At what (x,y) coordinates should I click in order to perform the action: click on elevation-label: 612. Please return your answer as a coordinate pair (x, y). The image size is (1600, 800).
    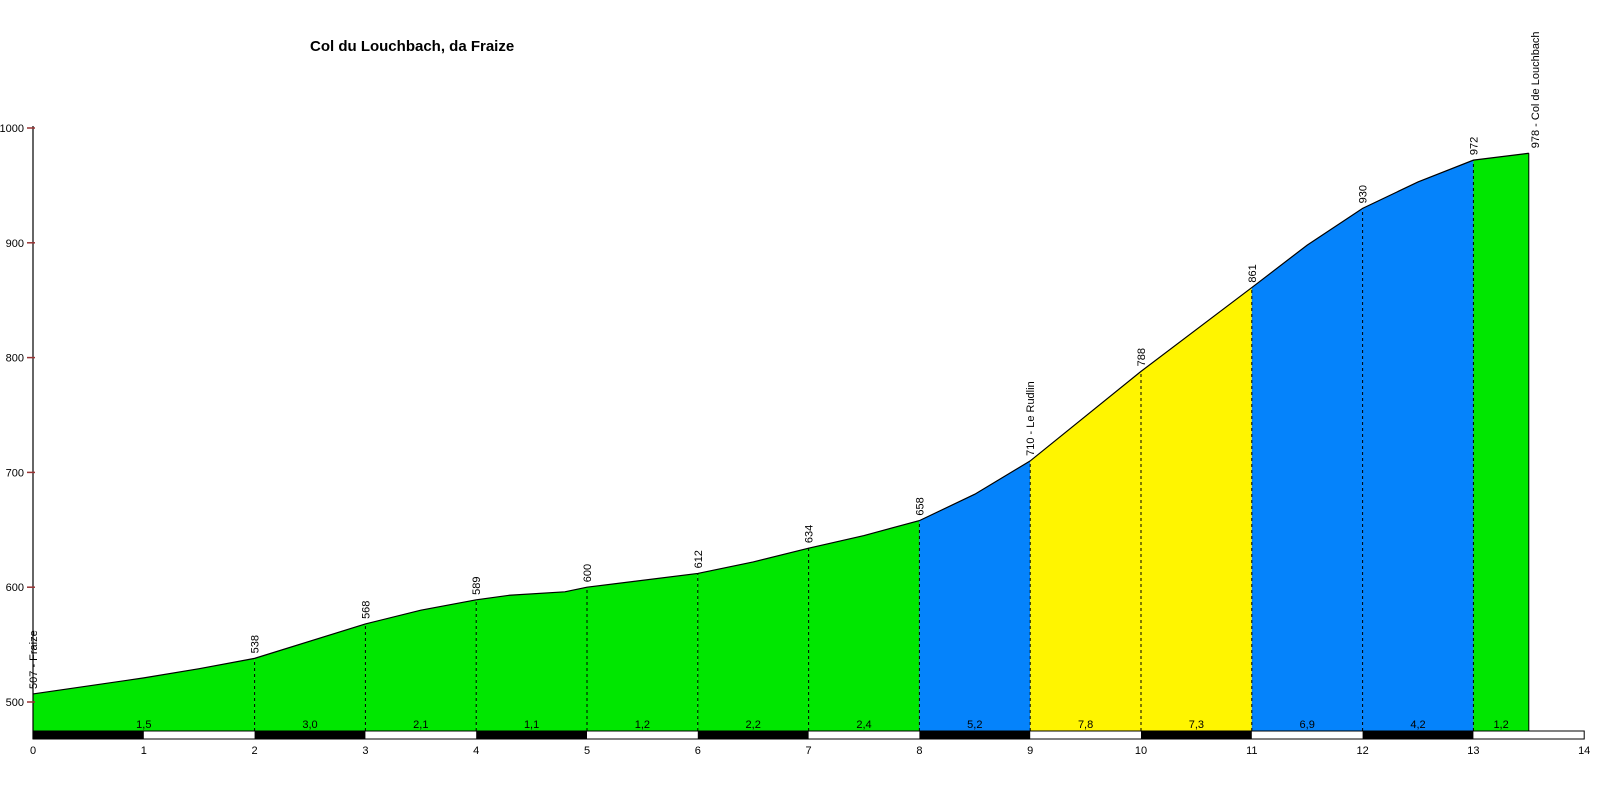
    Looking at the image, I should click on (699, 559).